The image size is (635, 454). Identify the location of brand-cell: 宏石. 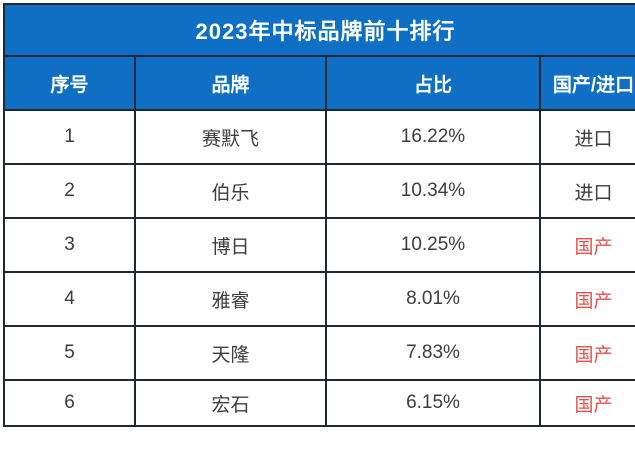
(230, 403).